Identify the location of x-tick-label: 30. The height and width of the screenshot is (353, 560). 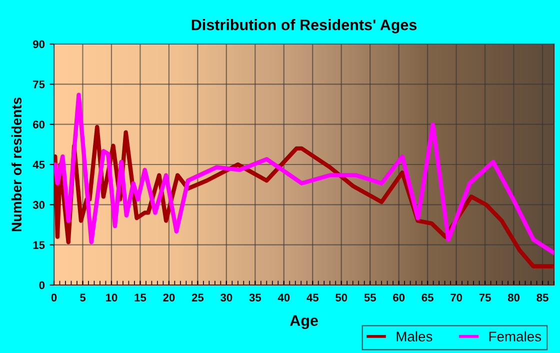
(226, 298).